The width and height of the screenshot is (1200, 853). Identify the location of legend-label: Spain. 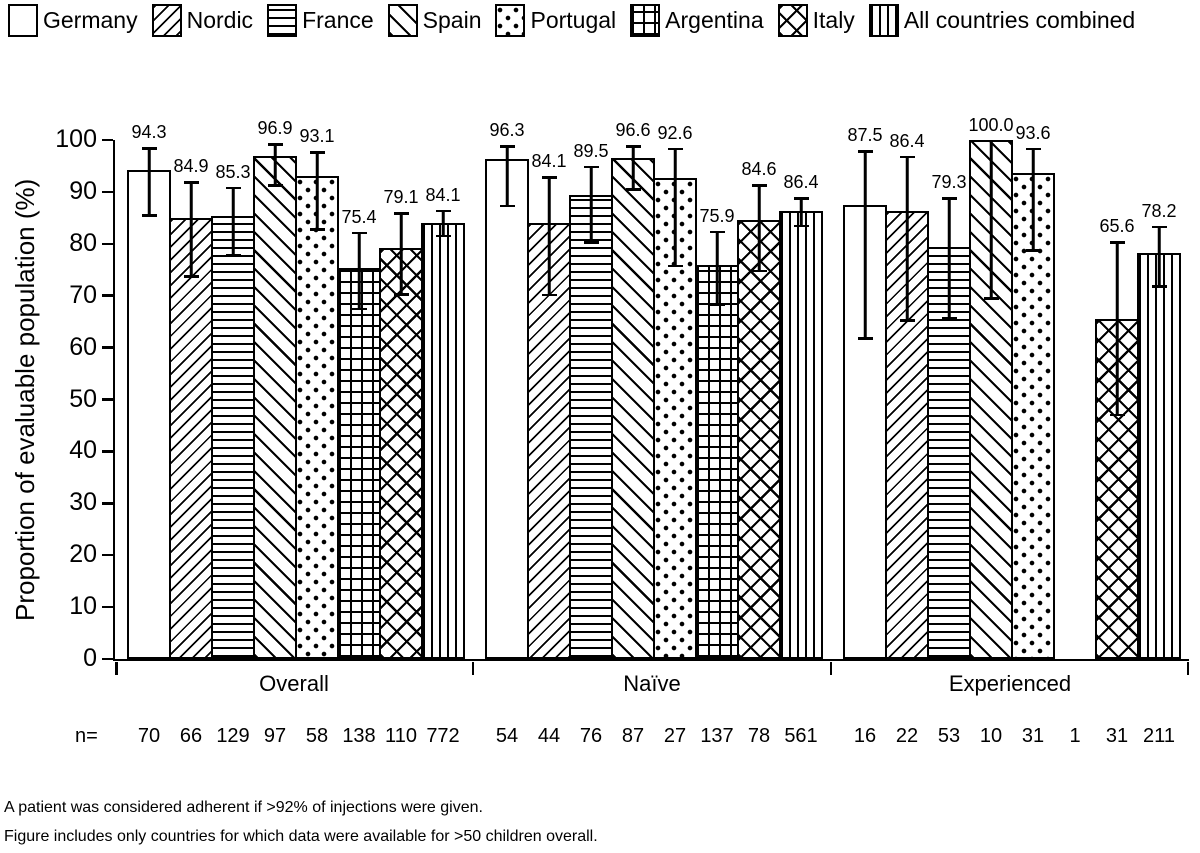
(452, 20).